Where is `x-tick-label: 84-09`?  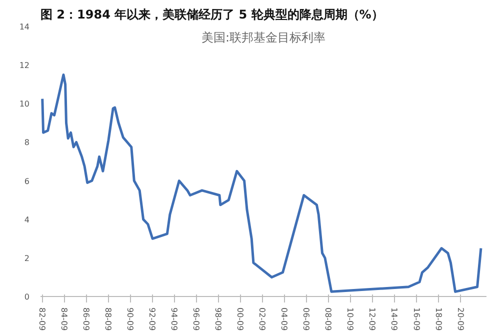 x-tick-label: 84-09 is located at coordinates (63, 319).